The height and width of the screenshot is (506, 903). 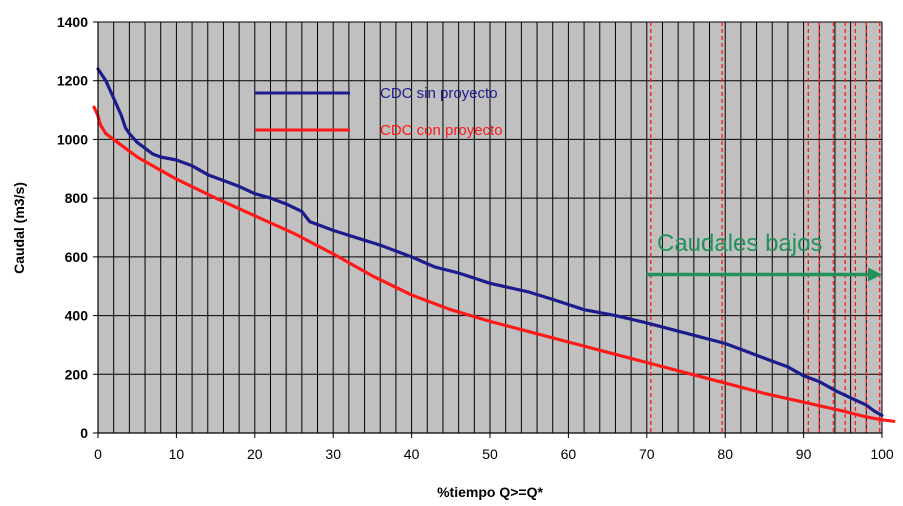 I want to click on y-tick-label: 0, so click(x=84, y=433).